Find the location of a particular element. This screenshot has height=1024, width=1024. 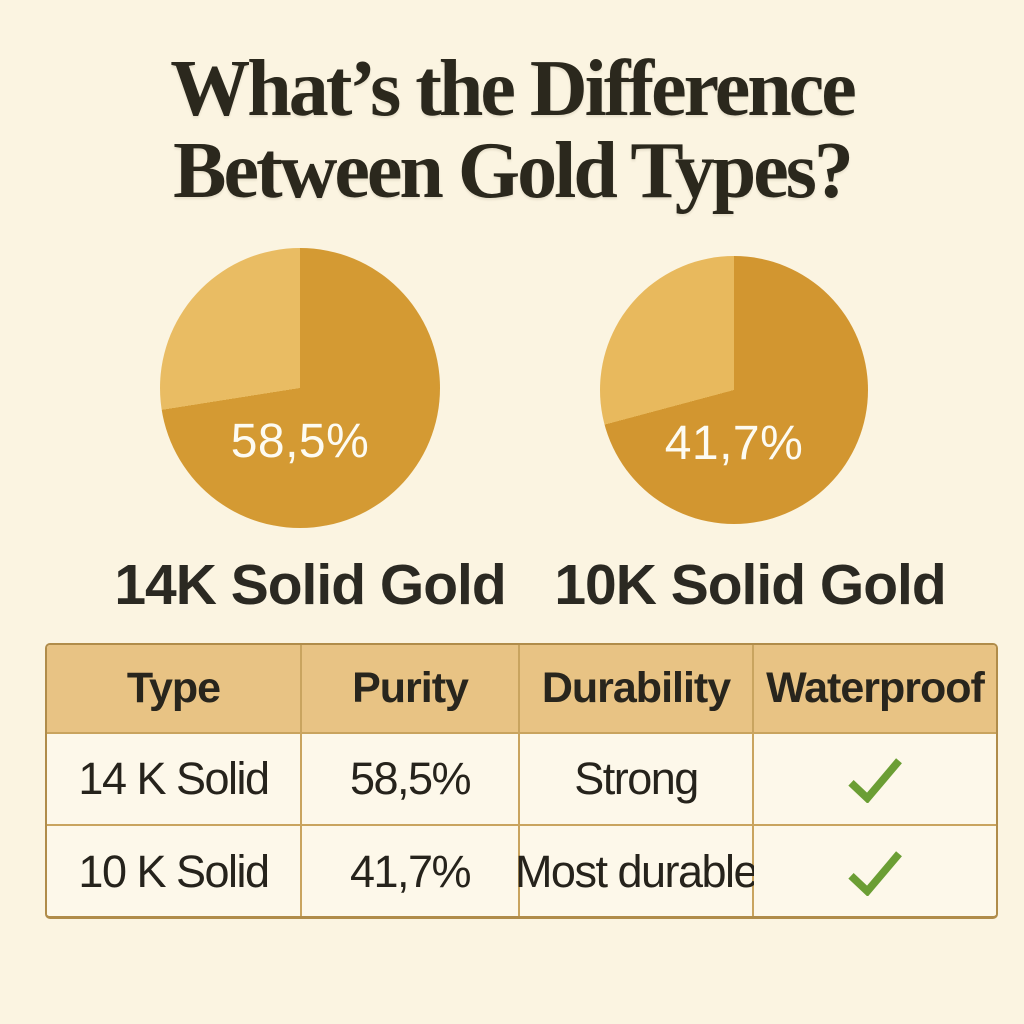

pie-percentage-label-10k: 41,7% is located at coordinates (734, 443).